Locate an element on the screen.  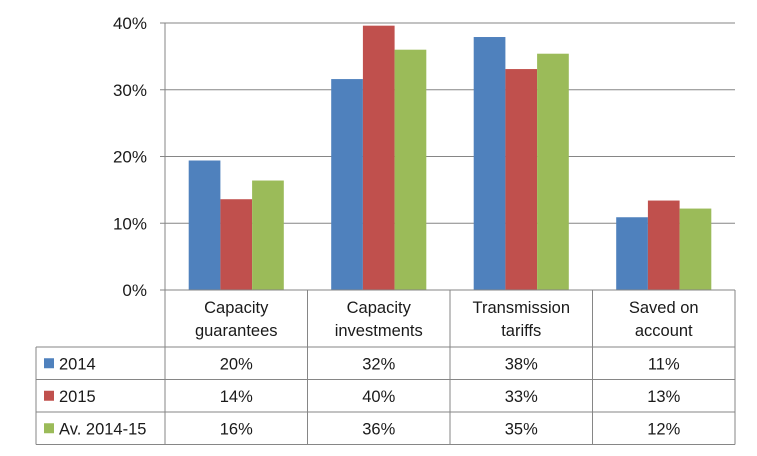
y-tick-label: 40% is located at coordinates (130, 23).